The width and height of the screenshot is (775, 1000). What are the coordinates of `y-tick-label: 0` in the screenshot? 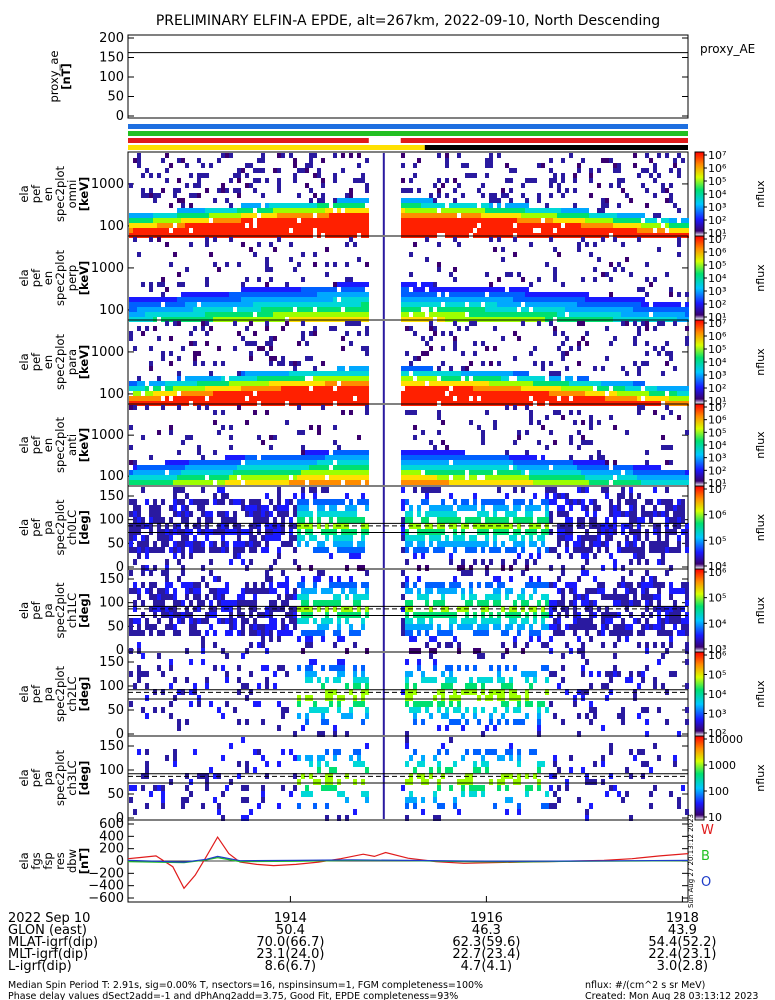 It's located at (120, 116).